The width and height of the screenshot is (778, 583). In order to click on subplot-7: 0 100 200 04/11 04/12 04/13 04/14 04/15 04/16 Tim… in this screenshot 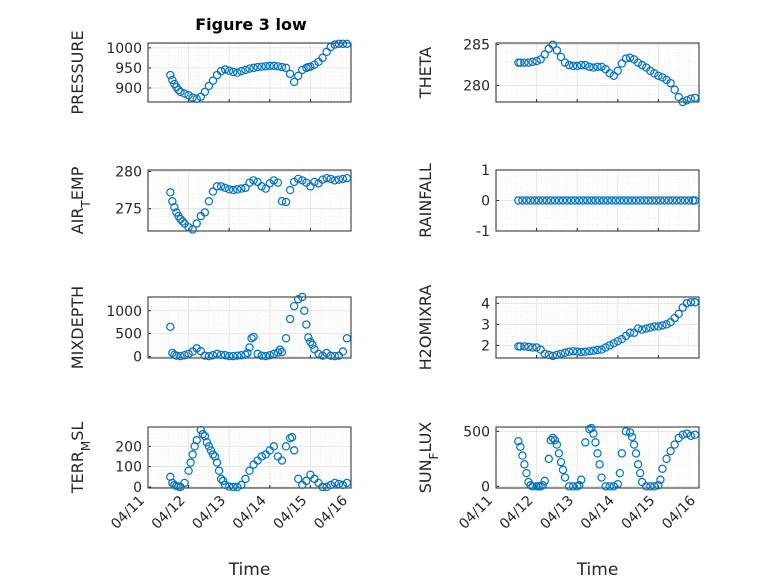, I will do `click(210, 501)`.